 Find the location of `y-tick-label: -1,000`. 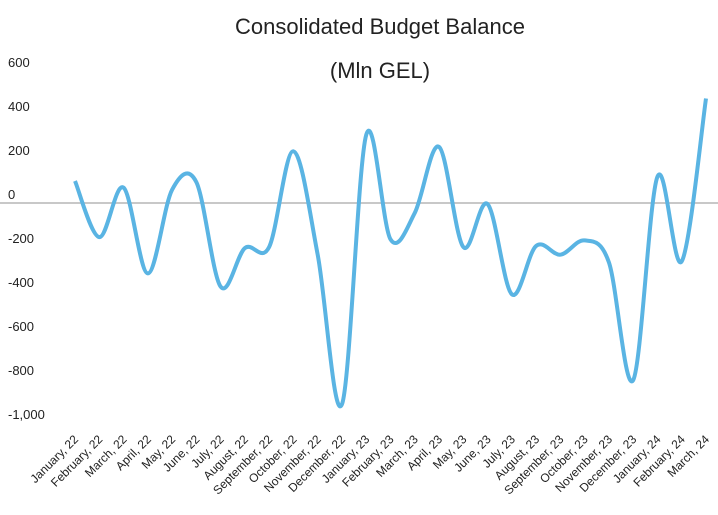

y-tick-label: -1,000 is located at coordinates (26, 414).